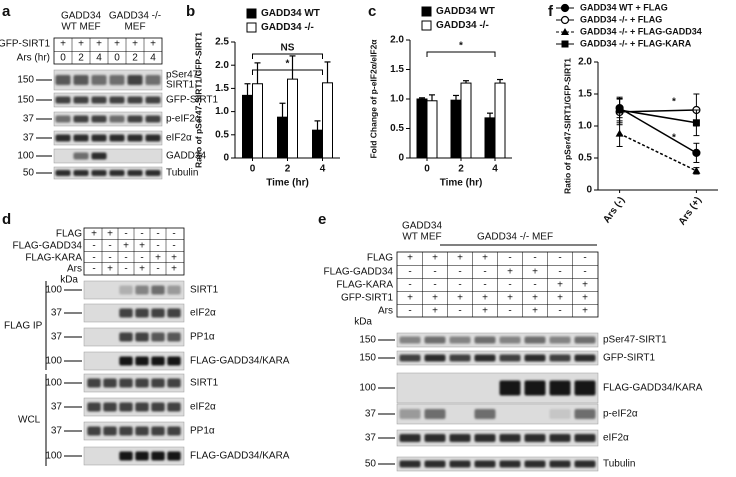 The image size is (736, 477). What do you see at coordinates (585, 126) in the screenshot?
I see `y-tick-label: 1.0` at bounding box center [585, 126].